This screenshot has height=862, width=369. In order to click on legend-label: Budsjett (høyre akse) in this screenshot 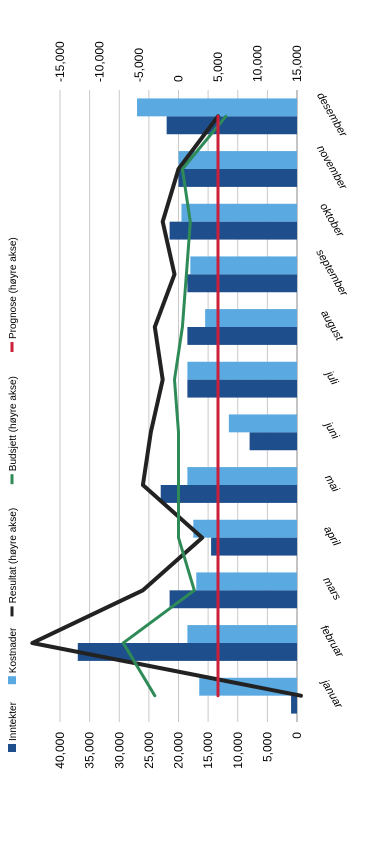, I will do `click(13, 423)`.